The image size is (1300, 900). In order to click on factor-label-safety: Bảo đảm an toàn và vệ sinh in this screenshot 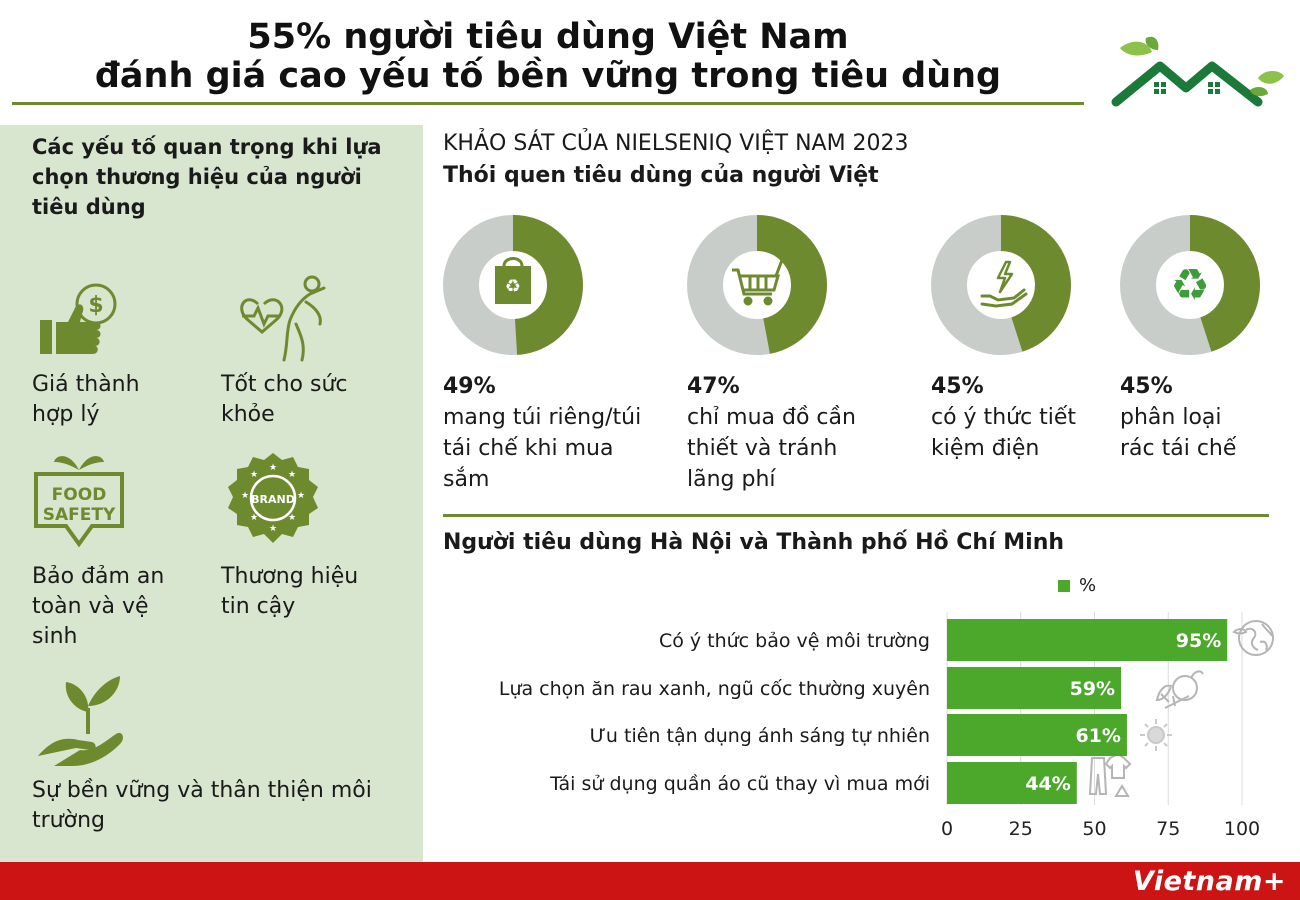, I will do `click(98, 606)`.